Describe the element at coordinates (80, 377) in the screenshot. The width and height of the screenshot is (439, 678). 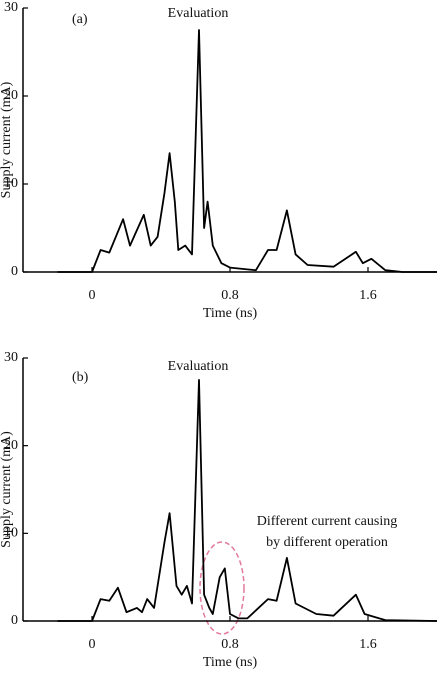
I see `panel-label: (b)` at that location.